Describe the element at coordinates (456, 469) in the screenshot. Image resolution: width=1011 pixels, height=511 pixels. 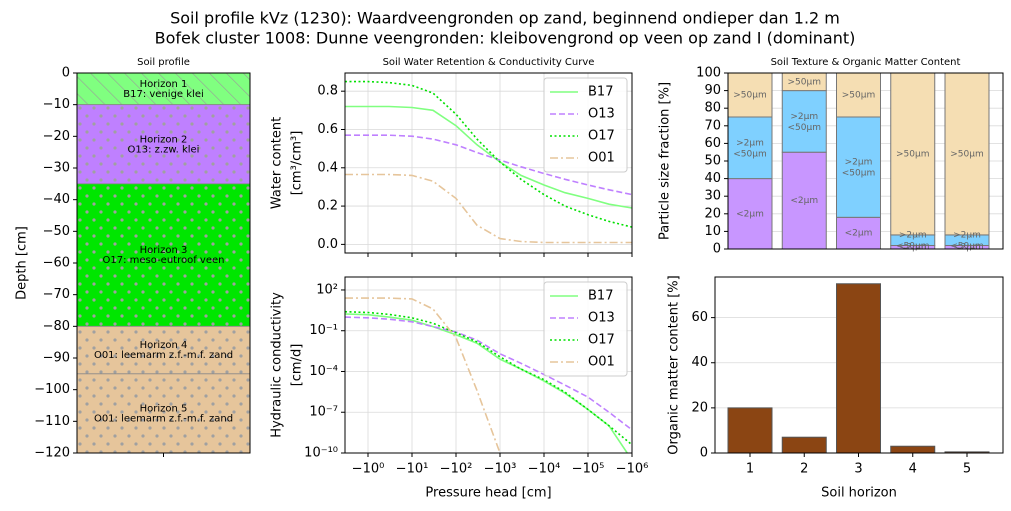
I see `x-tick-label: −10²` at that location.